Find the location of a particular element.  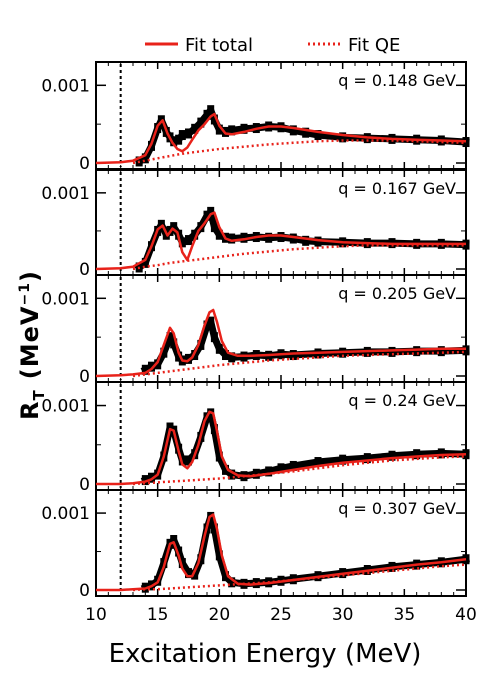

y-axis-label-sub: T is located at coordinates (39, 394).